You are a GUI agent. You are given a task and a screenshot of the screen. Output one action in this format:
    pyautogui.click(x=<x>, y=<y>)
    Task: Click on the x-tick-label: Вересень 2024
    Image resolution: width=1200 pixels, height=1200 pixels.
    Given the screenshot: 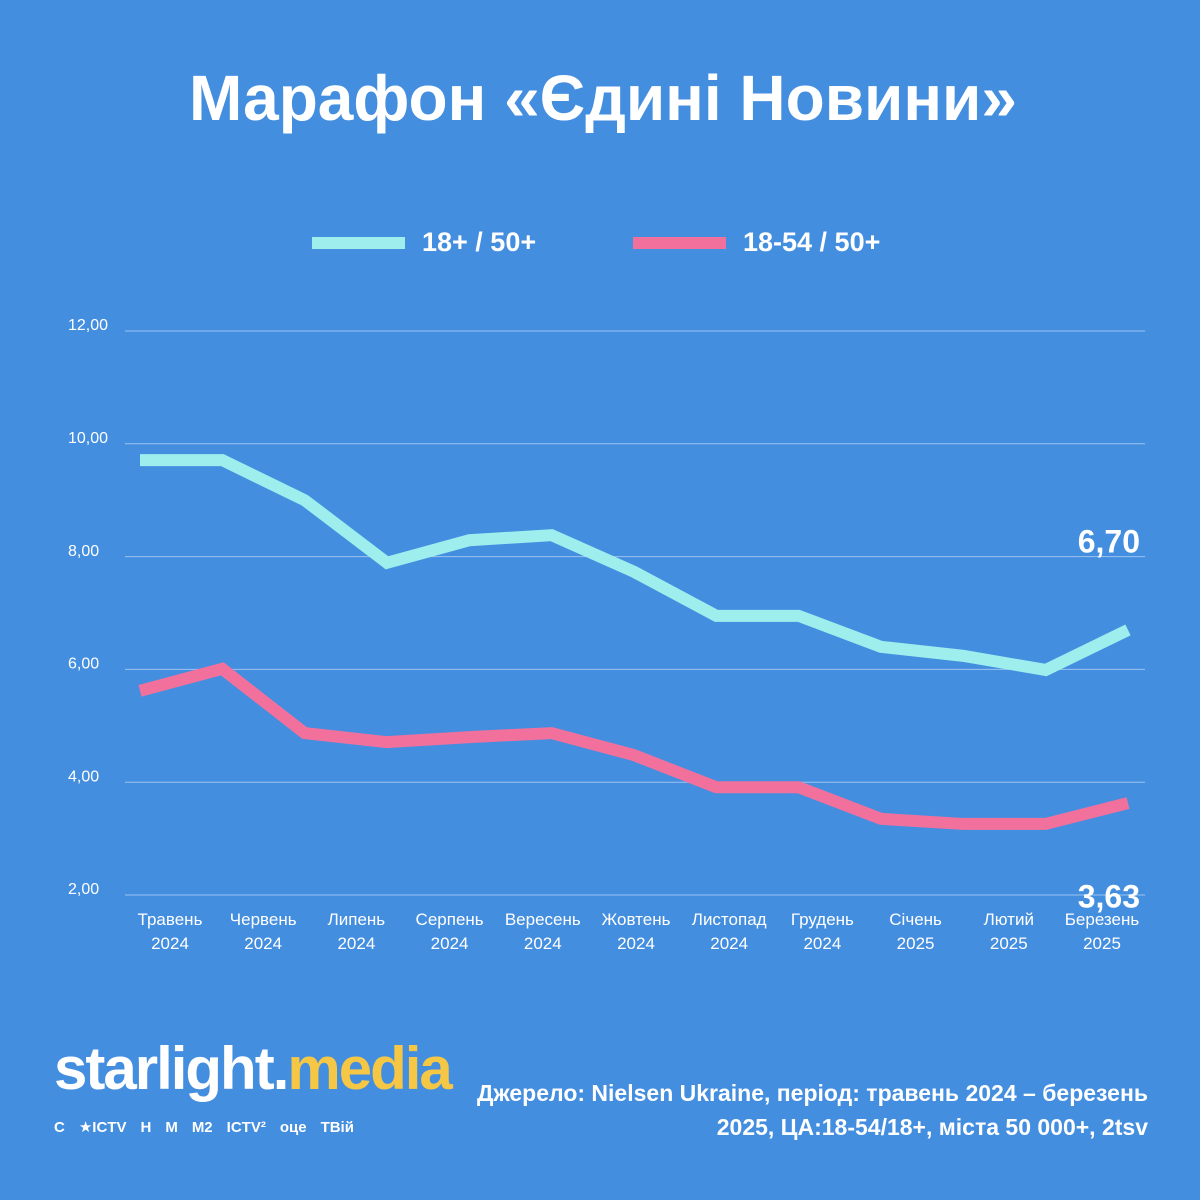 What is the action you would take?
    pyautogui.click(x=542, y=931)
    